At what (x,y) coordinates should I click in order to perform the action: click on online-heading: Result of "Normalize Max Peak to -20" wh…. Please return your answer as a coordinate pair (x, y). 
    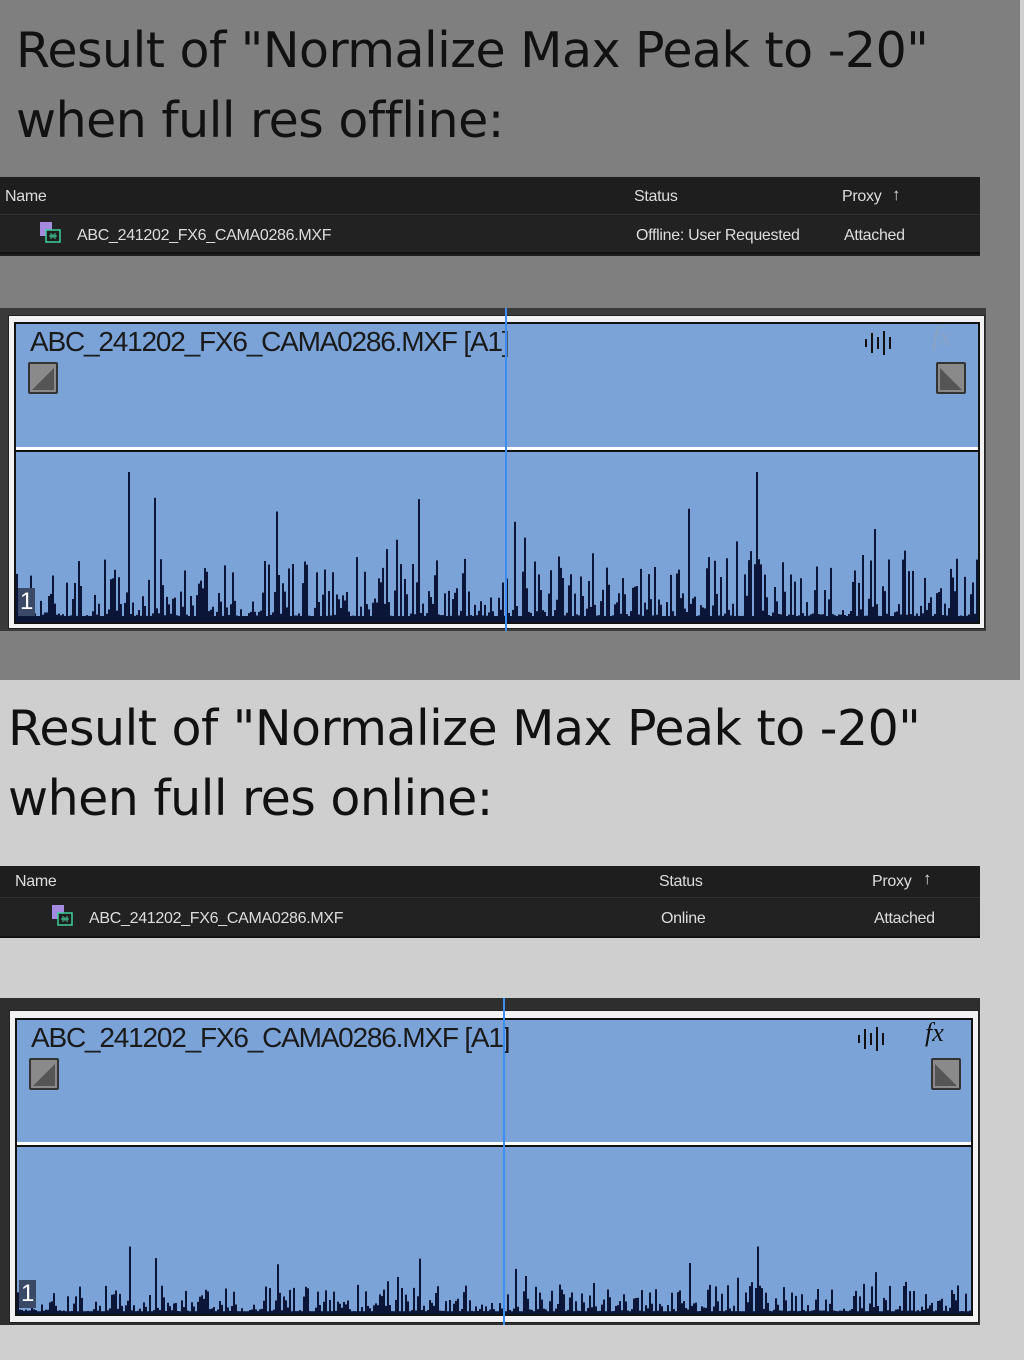
    Looking at the image, I should click on (464, 764).